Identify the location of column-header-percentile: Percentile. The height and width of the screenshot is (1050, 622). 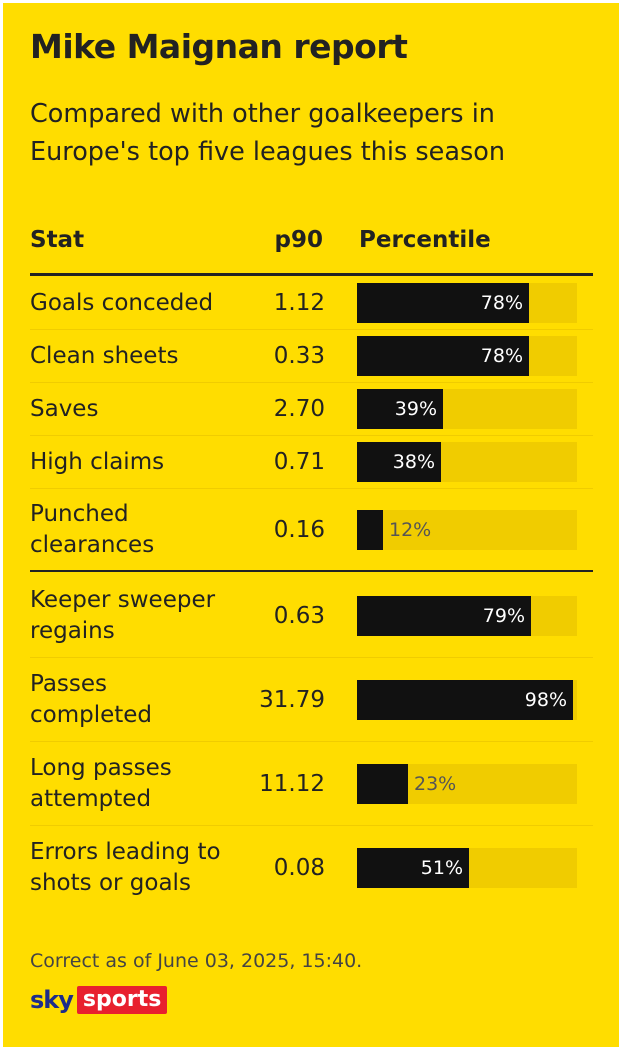
(425, 240).